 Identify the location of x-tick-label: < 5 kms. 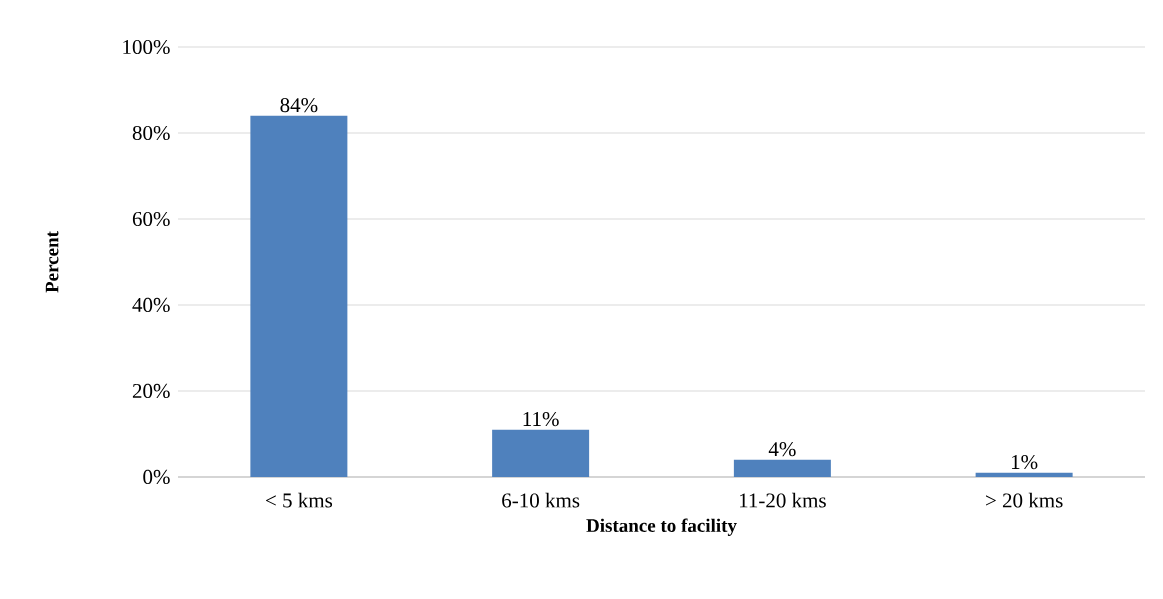
(299, 500).